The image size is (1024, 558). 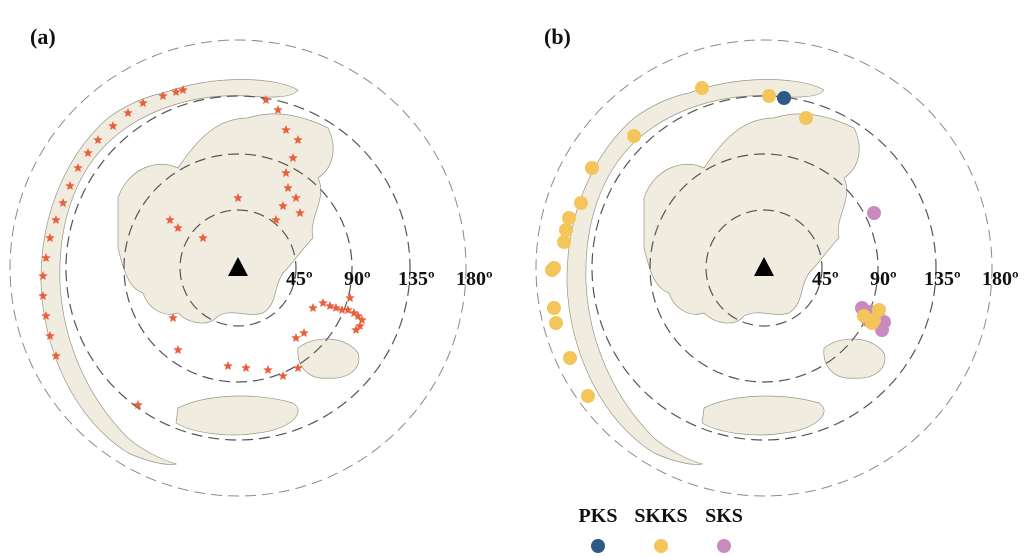 I want to click on legend-label-sks: SKS, so click(x=724, y=516).